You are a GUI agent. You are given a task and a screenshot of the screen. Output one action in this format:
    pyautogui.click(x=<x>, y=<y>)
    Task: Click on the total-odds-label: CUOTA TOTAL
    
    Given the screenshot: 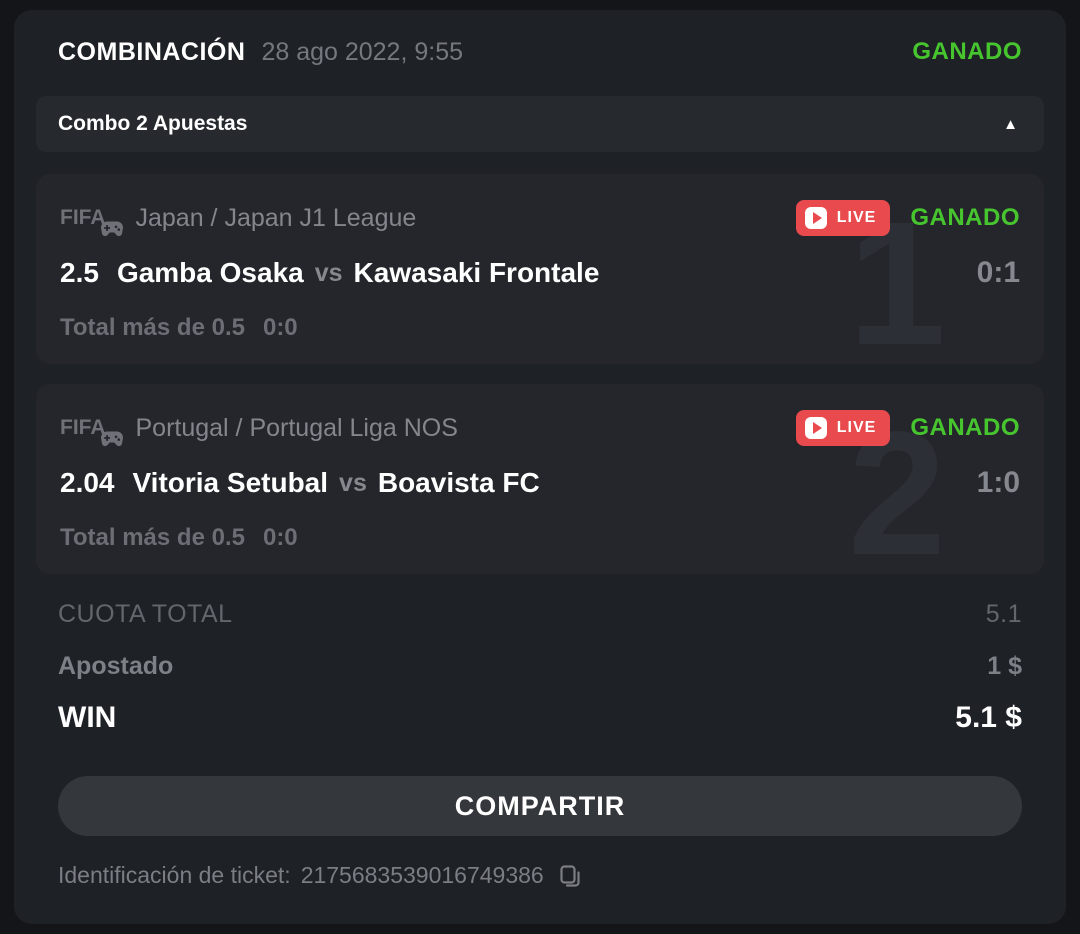 What is the action you would take?
    pyautogui.click(x=145, y=613)
    